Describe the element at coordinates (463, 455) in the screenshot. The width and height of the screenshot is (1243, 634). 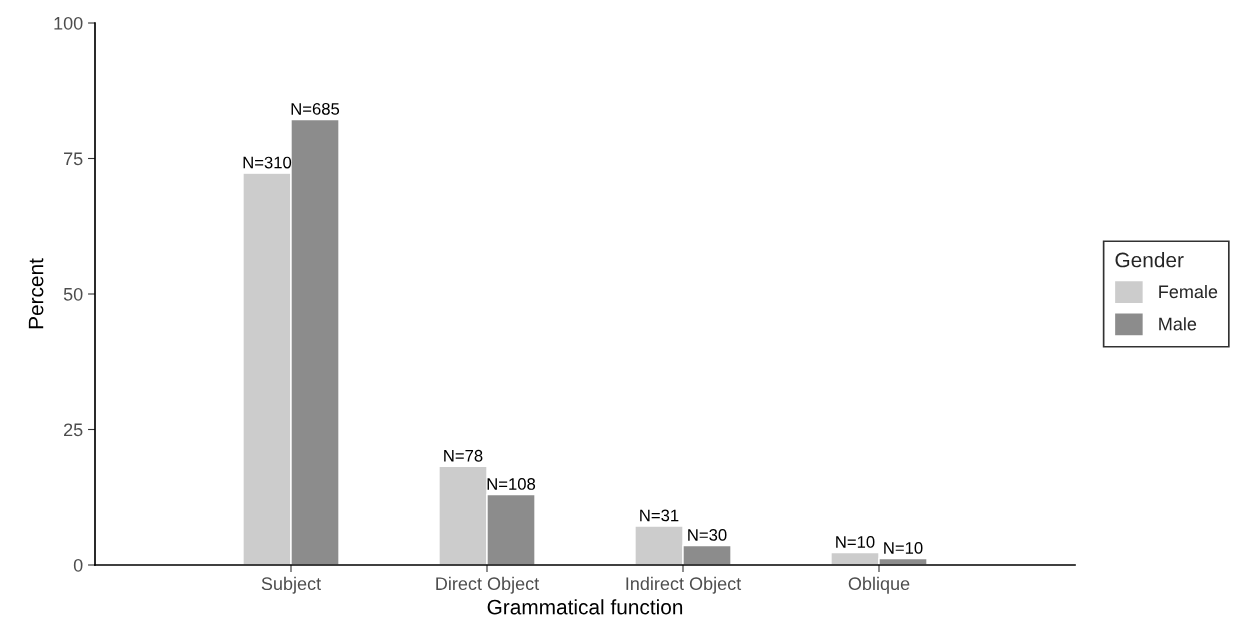
I see `annotation: N=78` at that location.